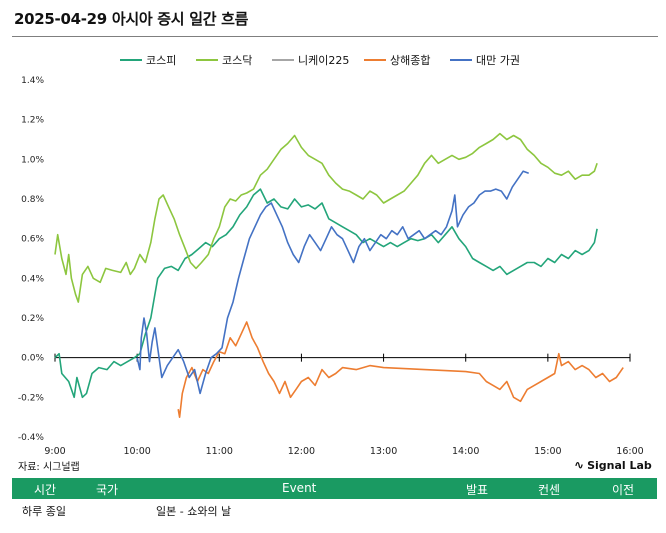 The image size is (666, 533). Describe the element at coordinates (32, 359) in the screenshot. I see `y-tick-label: 0.0%` at that location.